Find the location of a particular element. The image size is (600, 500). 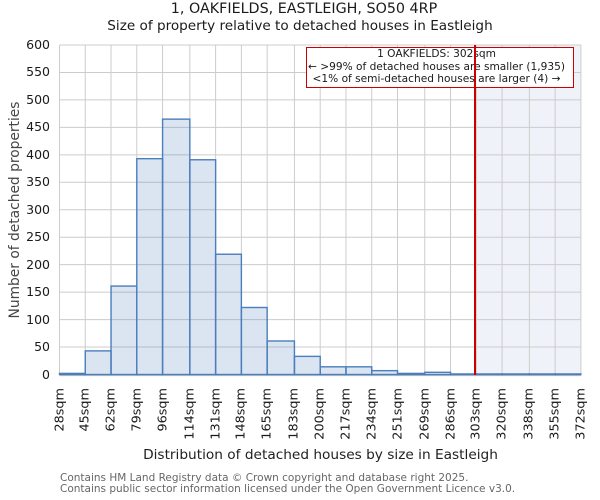

y-tick-label: 450 is located at coordinates (38, 127).